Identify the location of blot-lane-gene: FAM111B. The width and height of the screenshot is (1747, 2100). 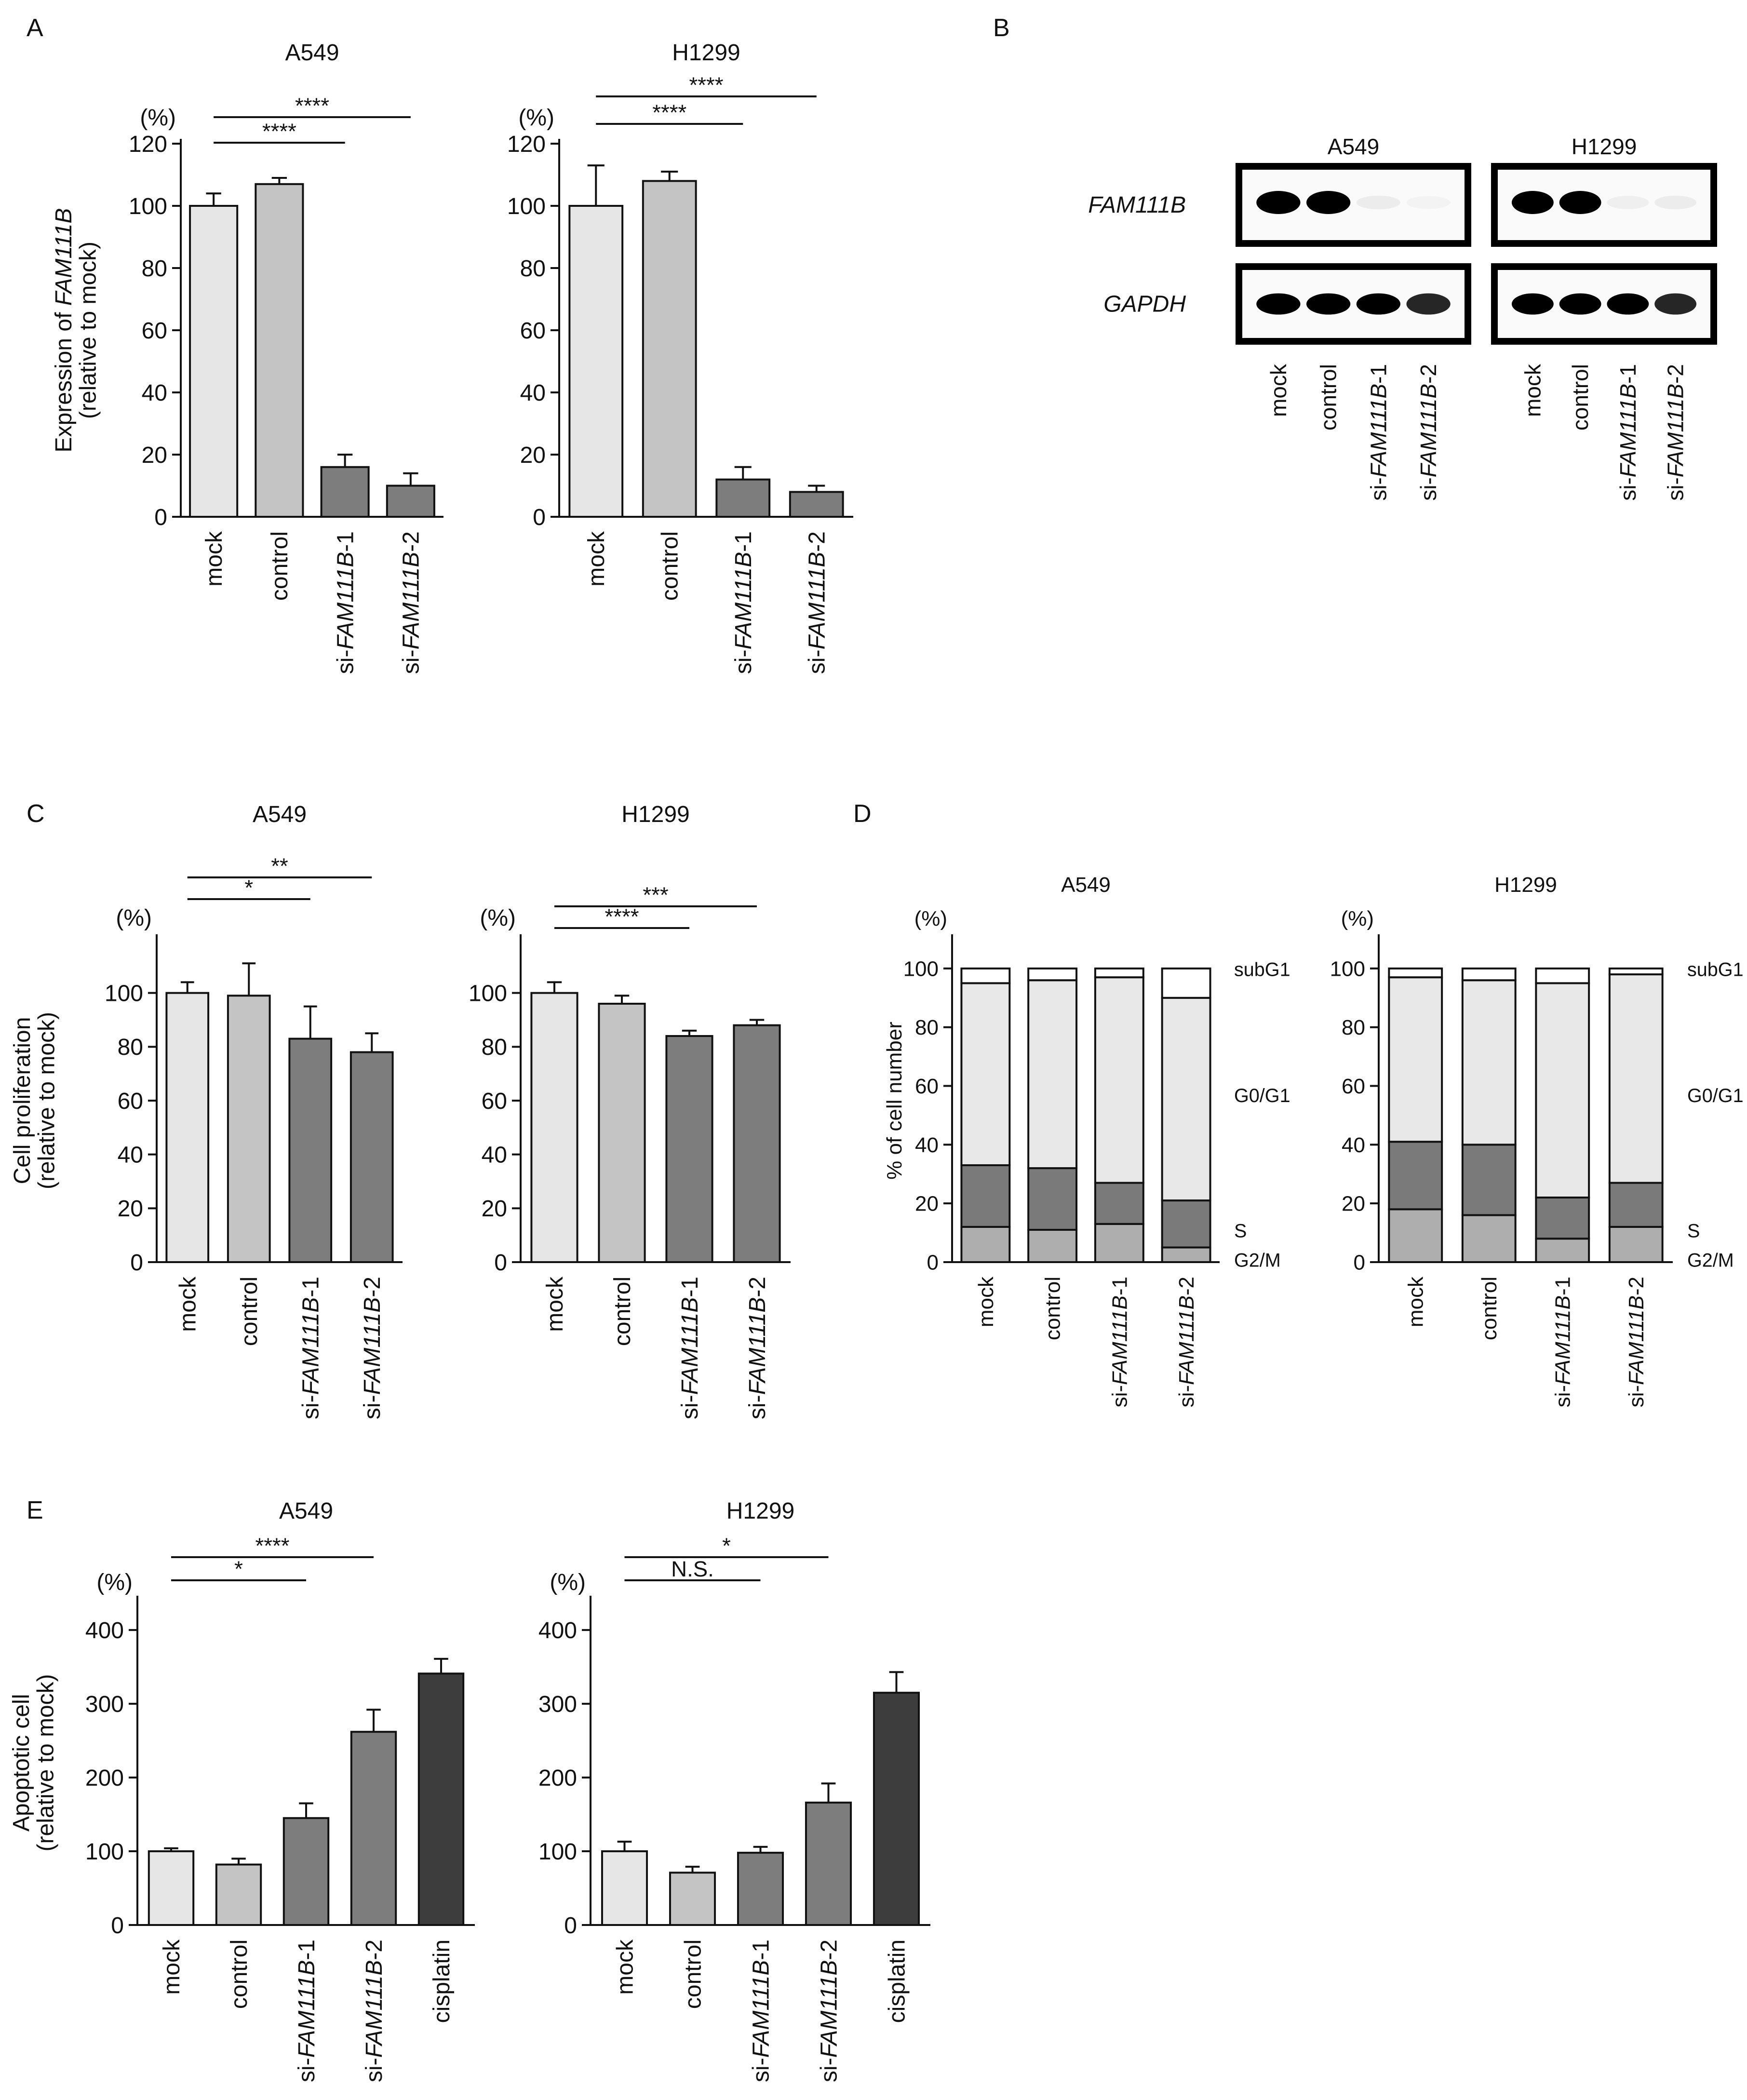
(1378, 430).